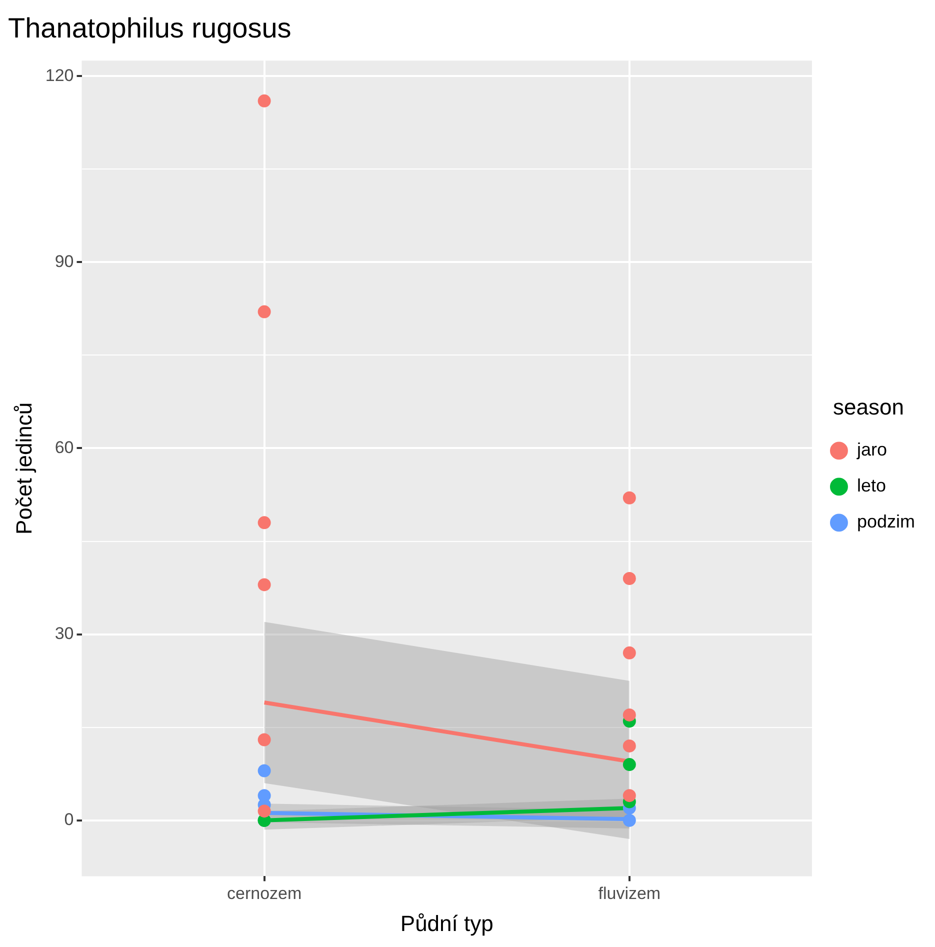  Describe the element at coordinates (64, 261) in the screenshot. I see `y-tick-label: 90` at that location.